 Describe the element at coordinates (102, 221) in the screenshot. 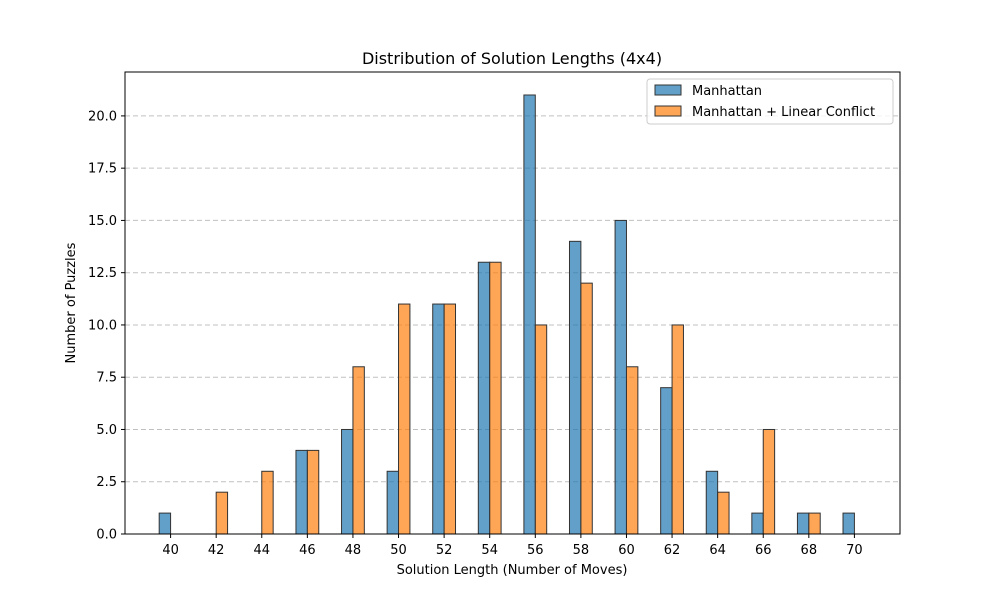

I see `y-tick-label: 15.0` at that location.